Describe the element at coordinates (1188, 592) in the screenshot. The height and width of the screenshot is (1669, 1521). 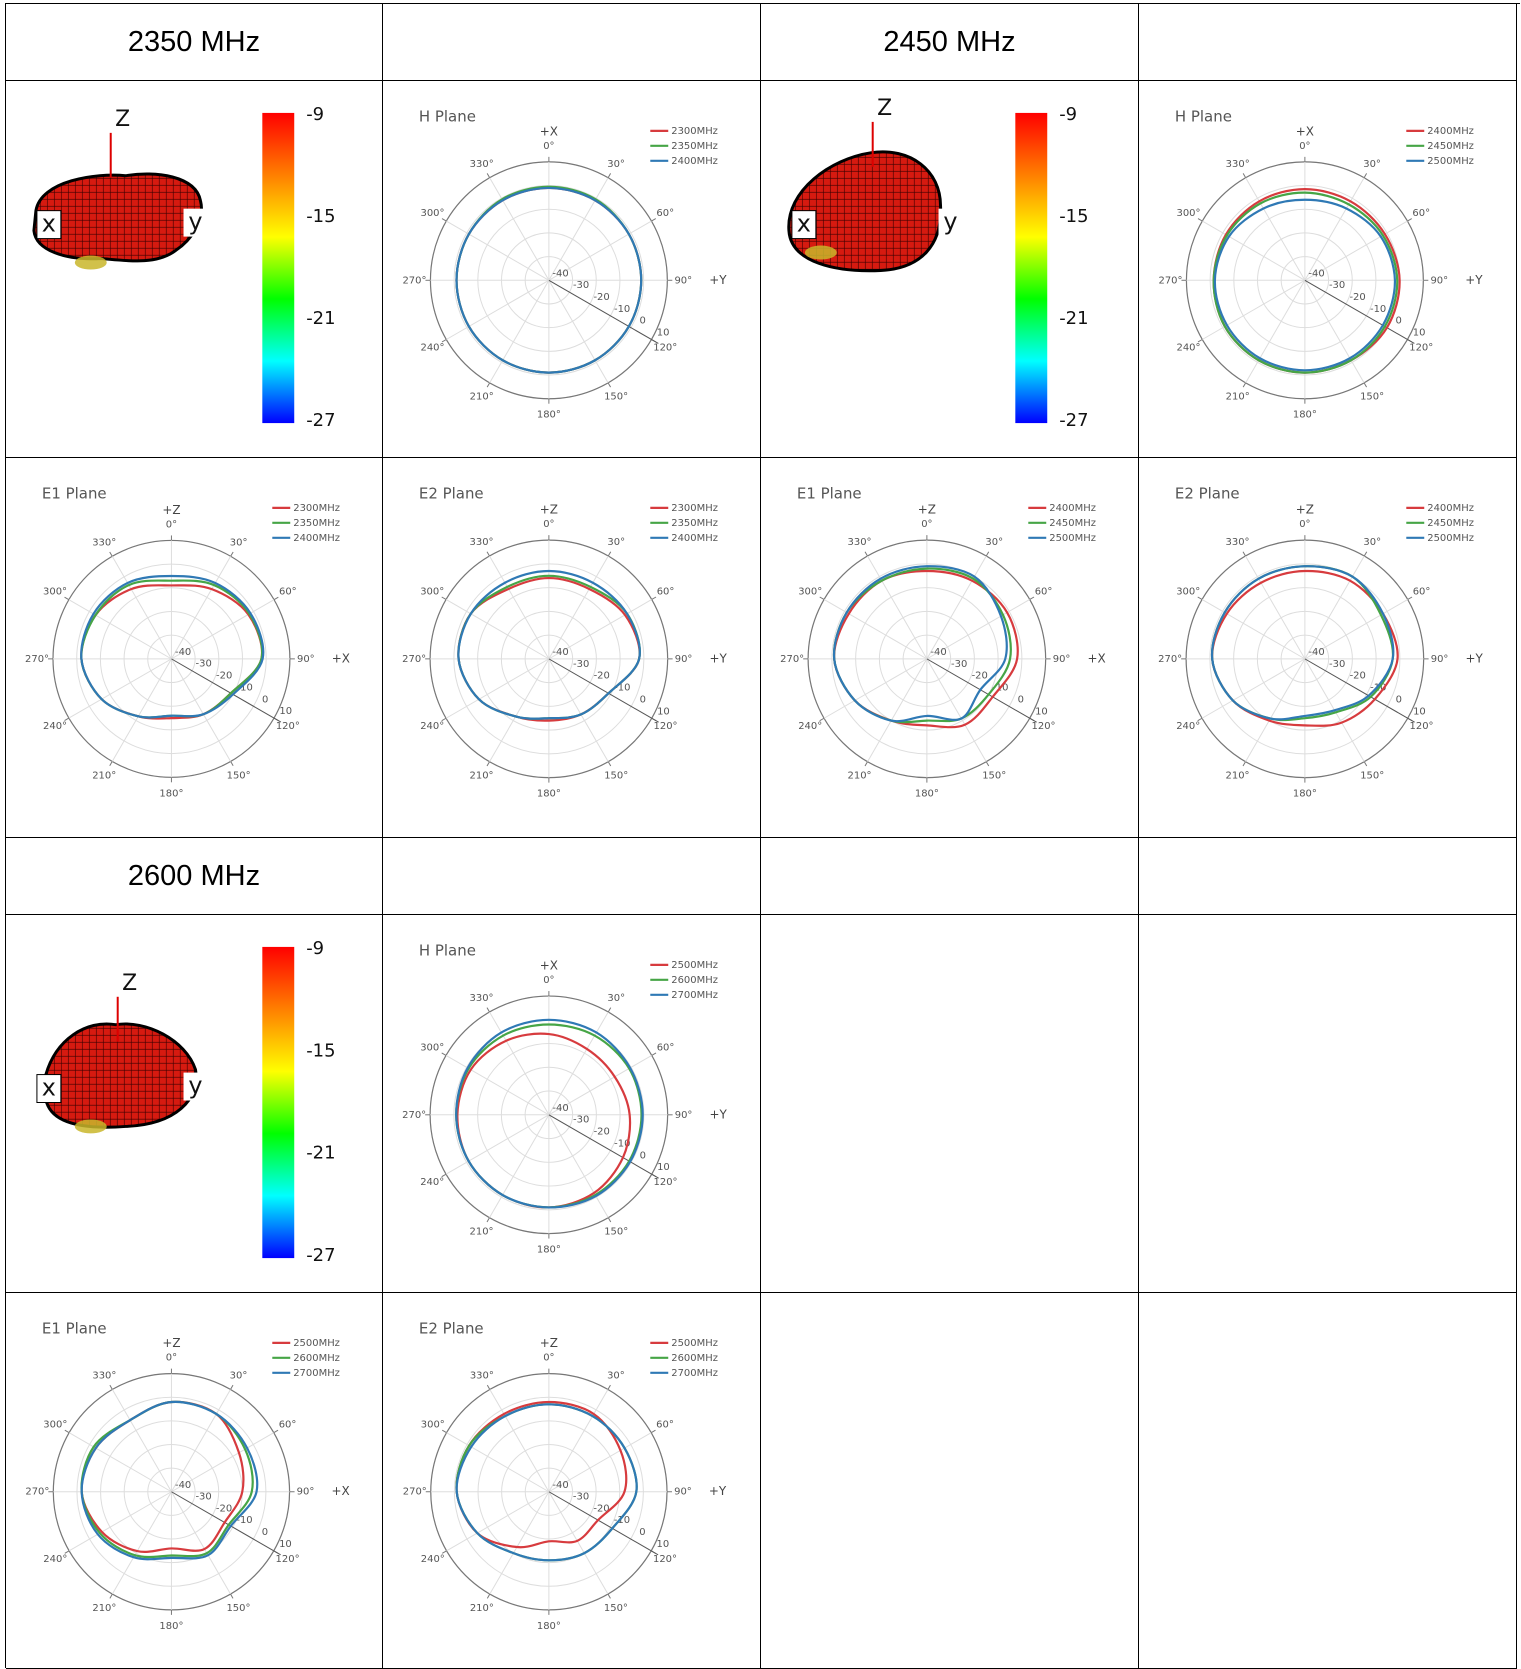
I see `angle-label: 300°` at that location.